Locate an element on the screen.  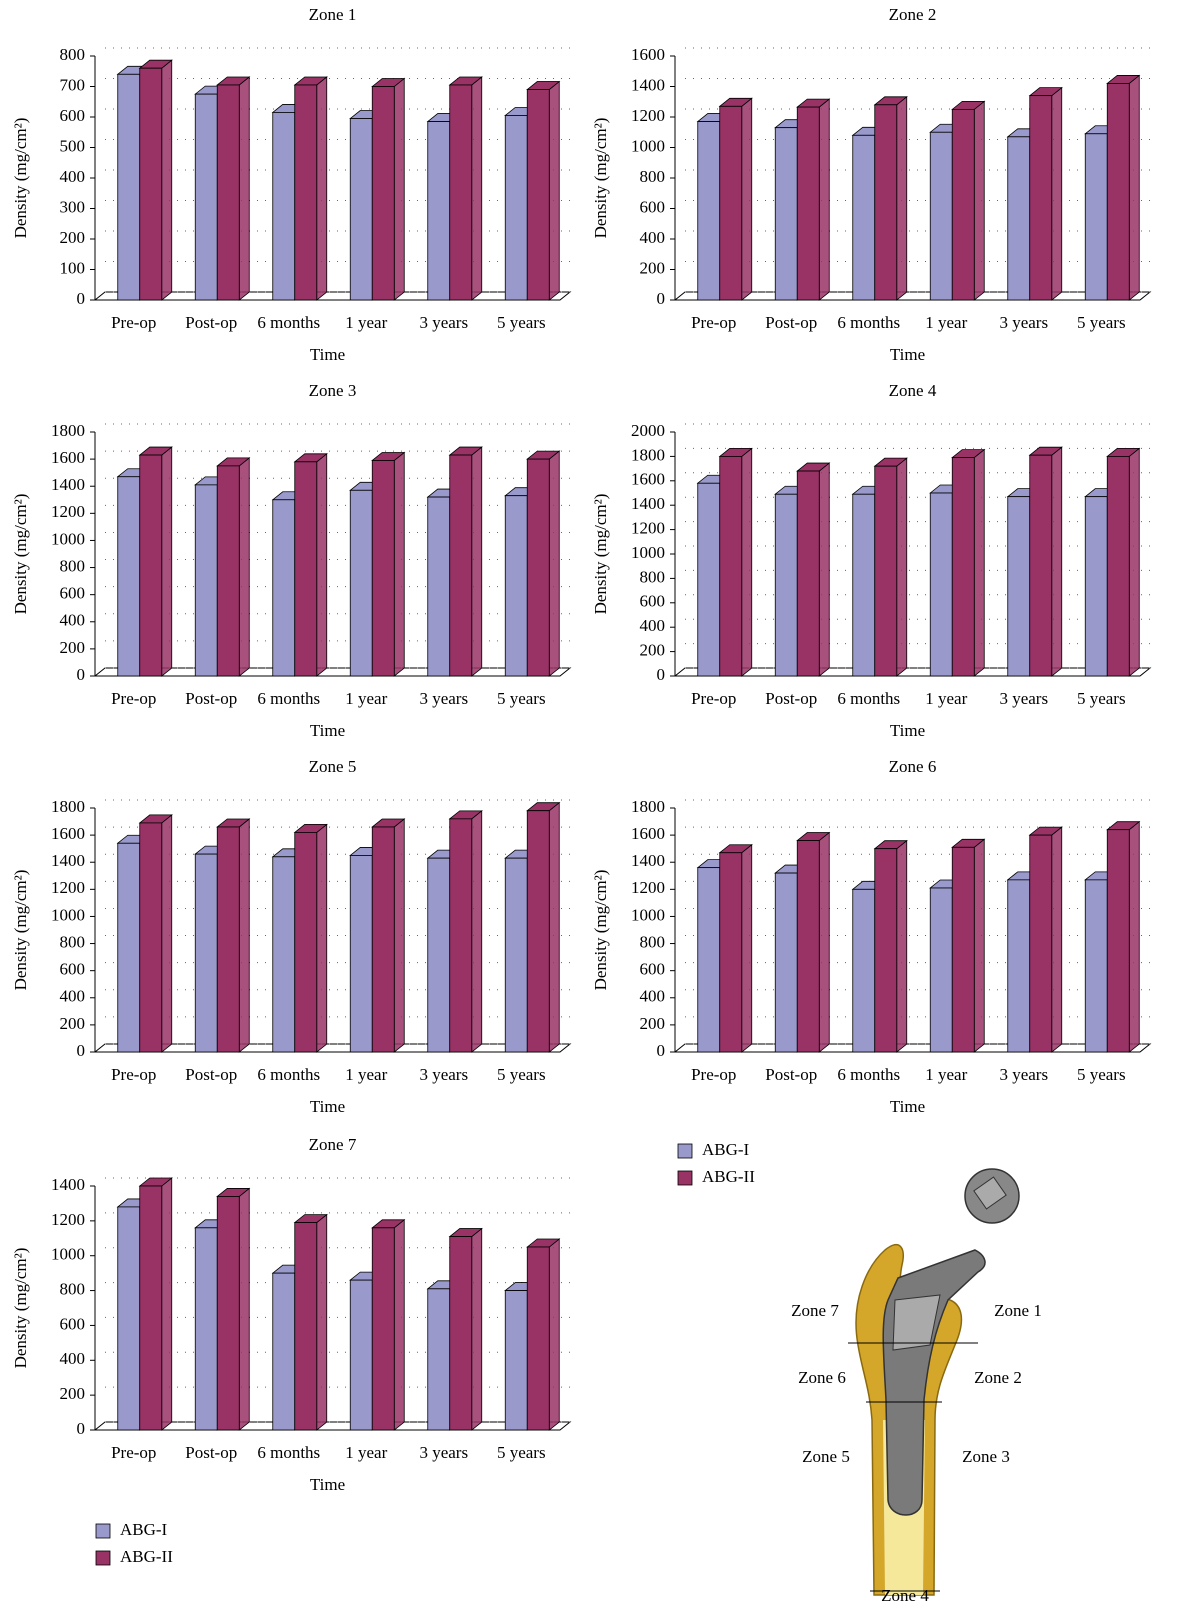
y-tick-label: 1000 is located at coordinates (648, 145).